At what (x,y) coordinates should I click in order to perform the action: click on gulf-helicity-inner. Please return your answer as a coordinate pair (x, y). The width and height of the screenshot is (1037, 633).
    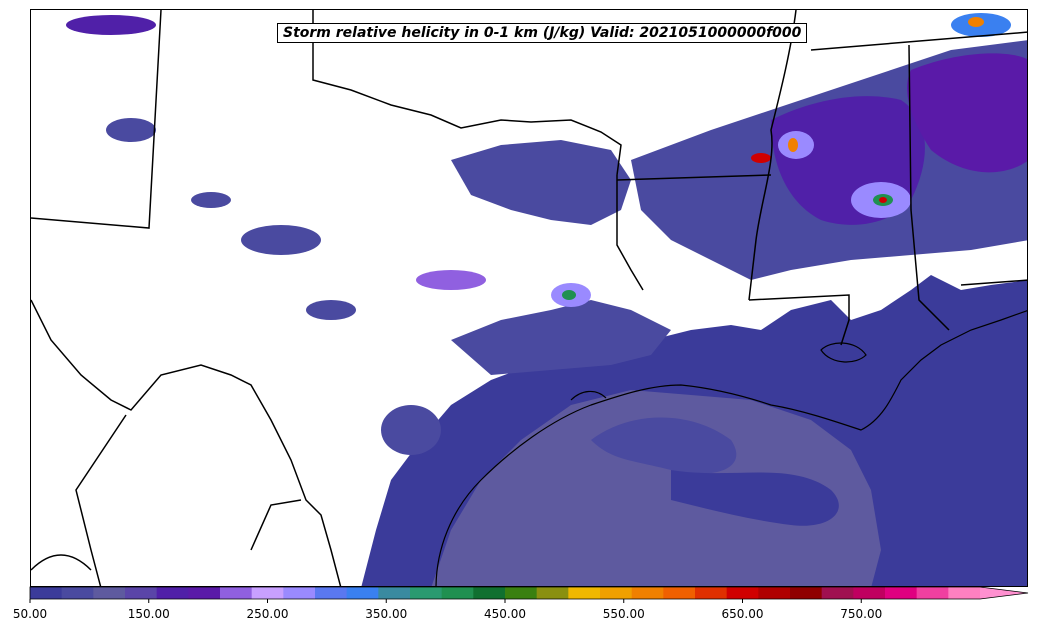
    Looking at the image, I should click on (656, 488).